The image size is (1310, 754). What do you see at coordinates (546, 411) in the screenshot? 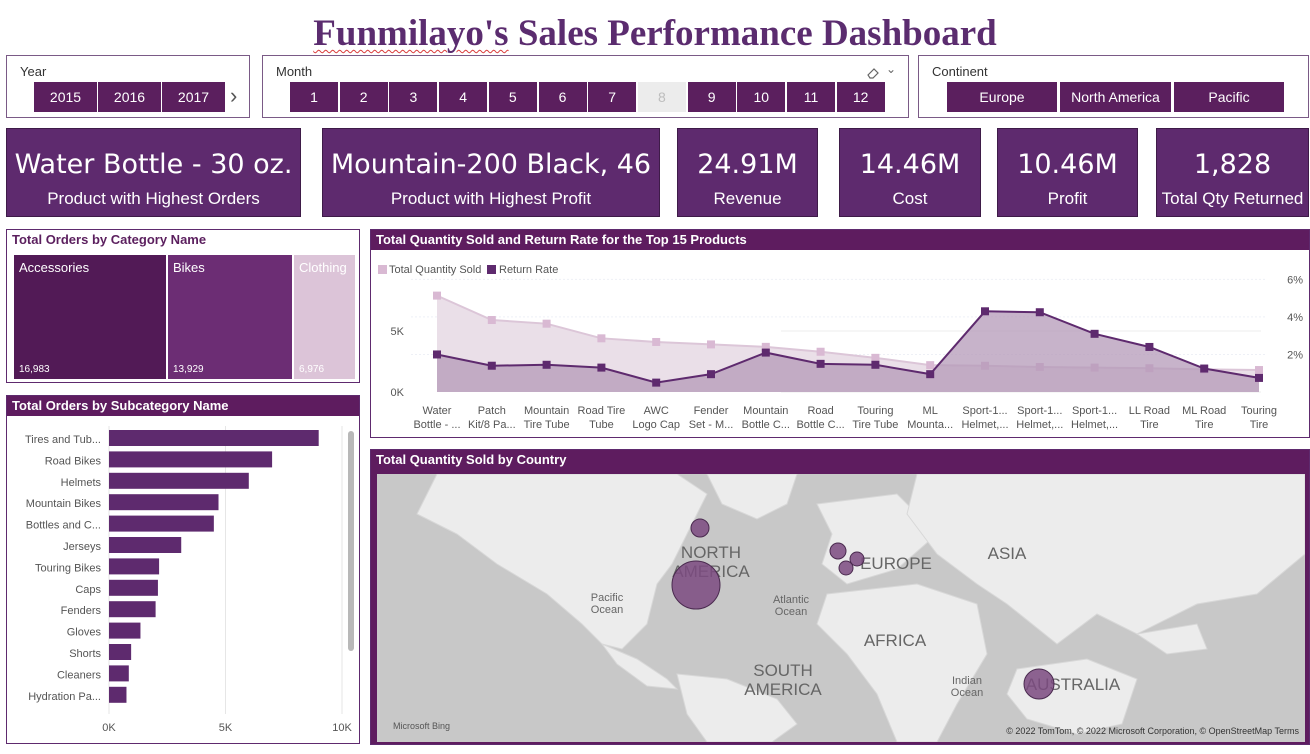
I see `x-tick-label: Mountain` at bounding box center [546, 411].